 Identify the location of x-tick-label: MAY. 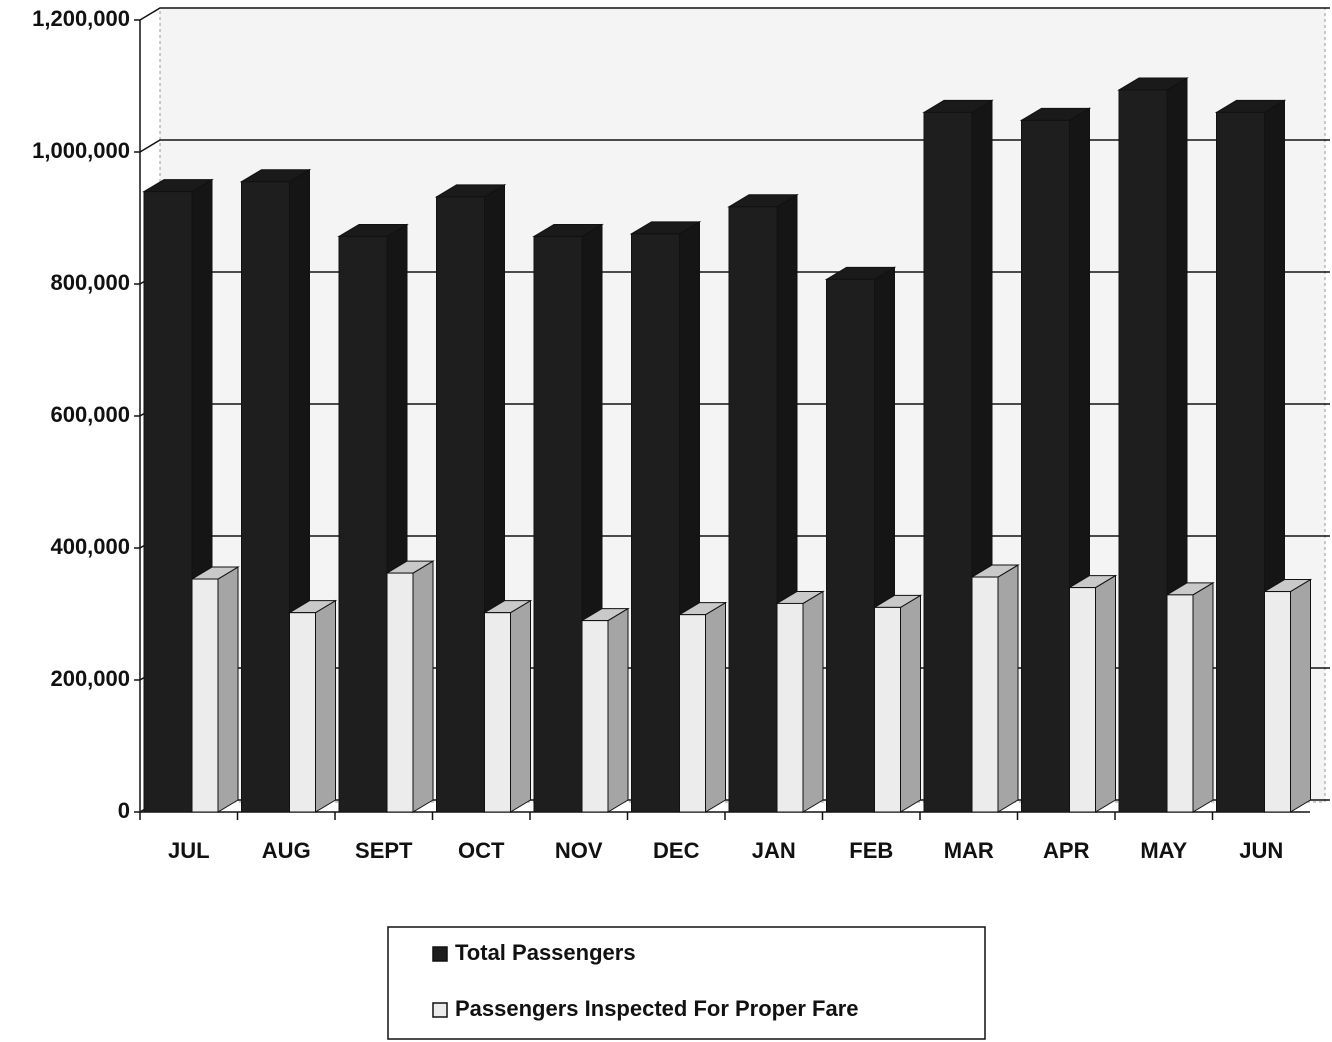
(1163, 850).